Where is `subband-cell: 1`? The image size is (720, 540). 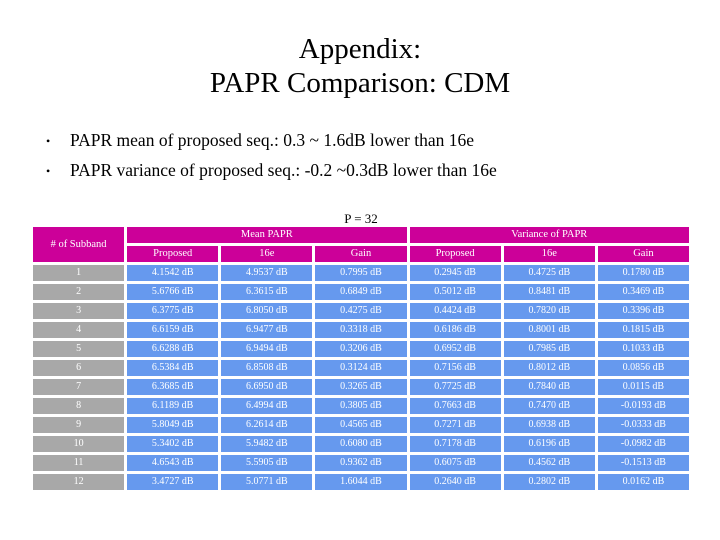
subband-cell: 1 is located at coordinates (79, 273).